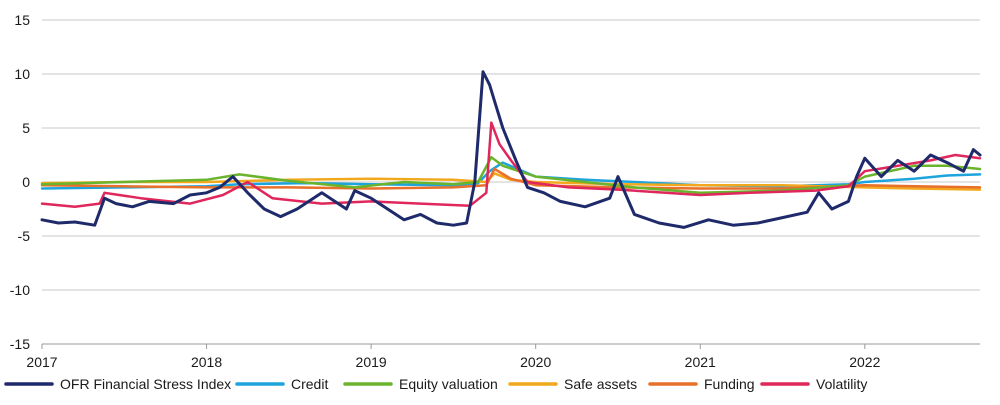 The height and width of the screenshot is (405, 1000). Describe the element at coordinates (24, 236) in the screenshot. I see `y-tick-label: -5` at that location.